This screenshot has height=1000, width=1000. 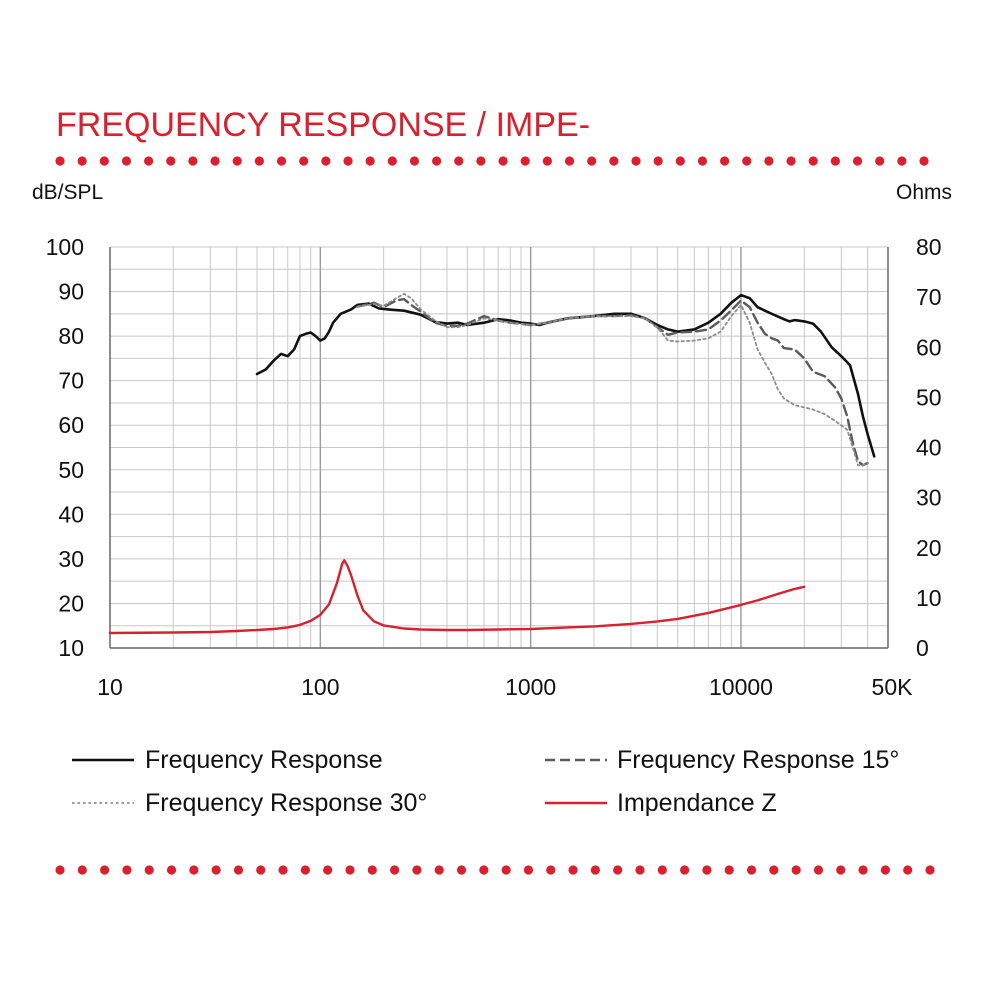 What do you see at coordinates (929, 397) in the screenshot?
I see `right-tick-label: 50` at bounding box center [929, 397].